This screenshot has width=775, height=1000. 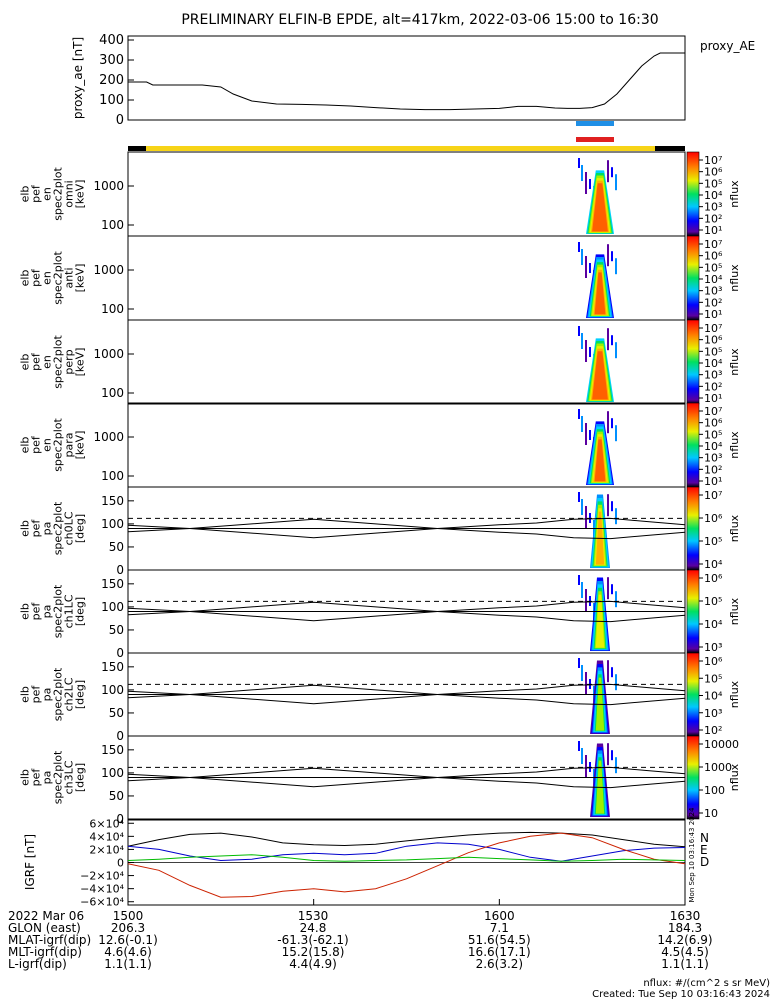 What do you see at coordinates (713, 230) in the screenshot?
I see `colorbar-tick-label: 10¹` at bounding box center [713, 230].